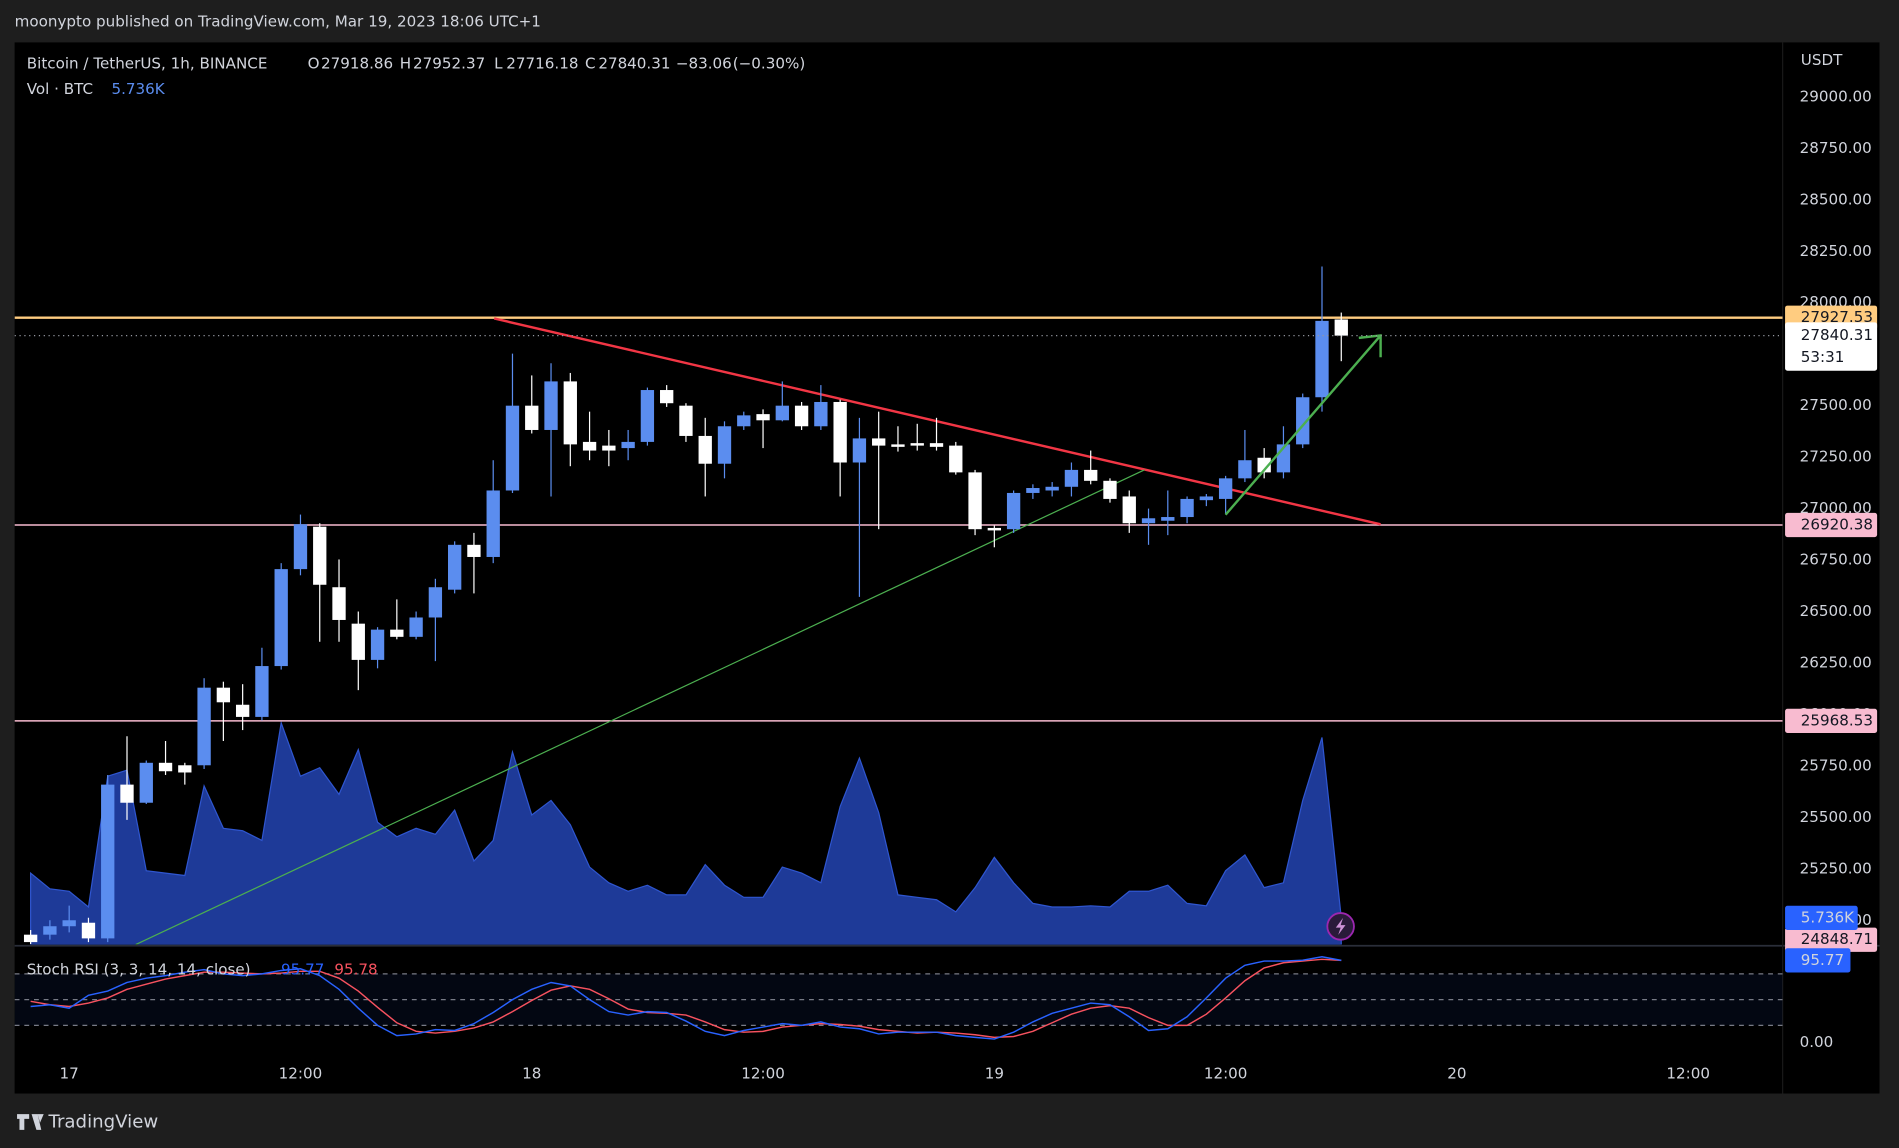 This screenshot has height=1148, width=1899. Describe the element at coordinates (686, 832) in the screenshot. I see `volume-layer` at that location.